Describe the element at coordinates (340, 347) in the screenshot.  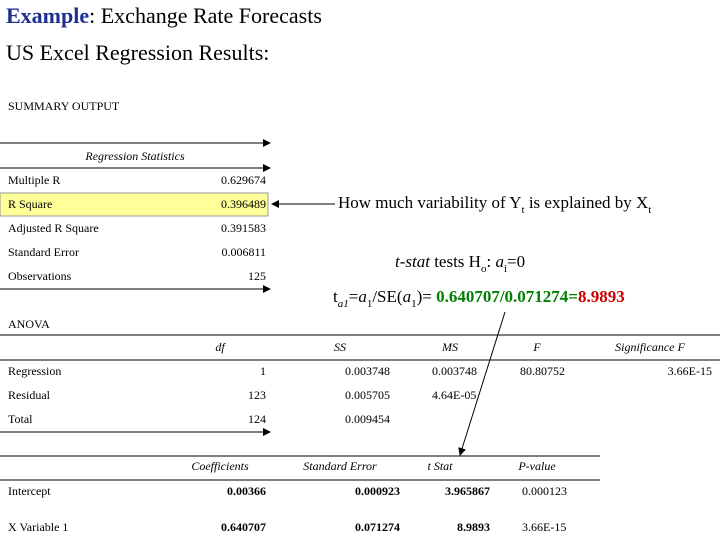
I see `column-header: SS` at that location.